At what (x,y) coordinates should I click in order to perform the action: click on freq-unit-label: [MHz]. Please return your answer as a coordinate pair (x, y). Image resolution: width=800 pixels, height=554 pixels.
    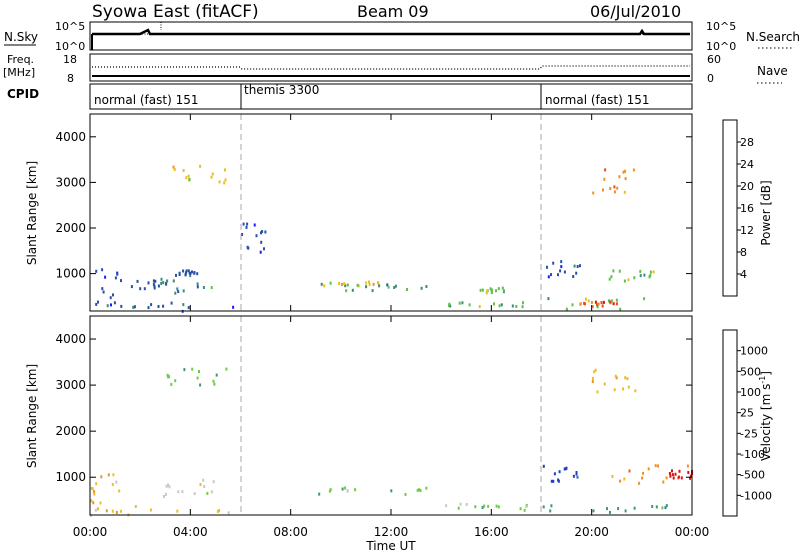
    Looking at the image, I should click on (19, 72).